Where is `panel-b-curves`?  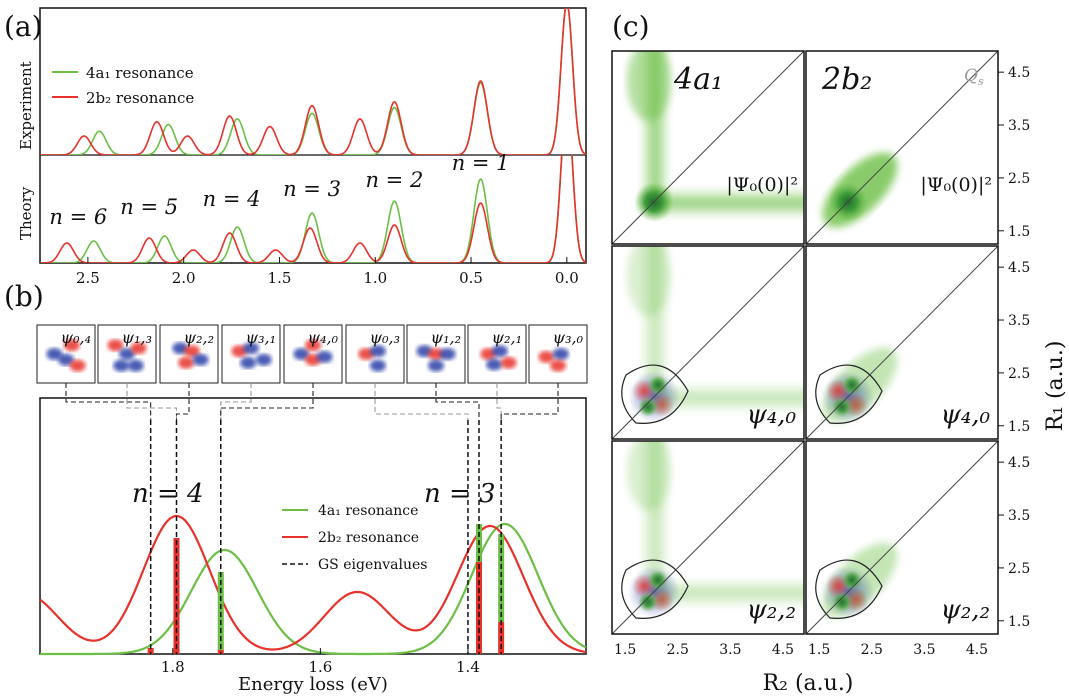 panel-b-curves is located at coordinates (313, 585).